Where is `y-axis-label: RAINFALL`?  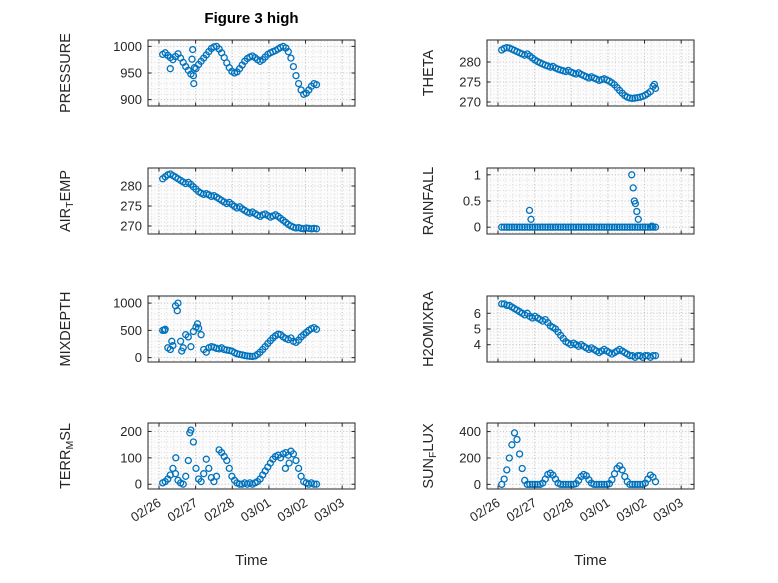 y-axis-label: RAINFALL is located at coordinates (429, 201).